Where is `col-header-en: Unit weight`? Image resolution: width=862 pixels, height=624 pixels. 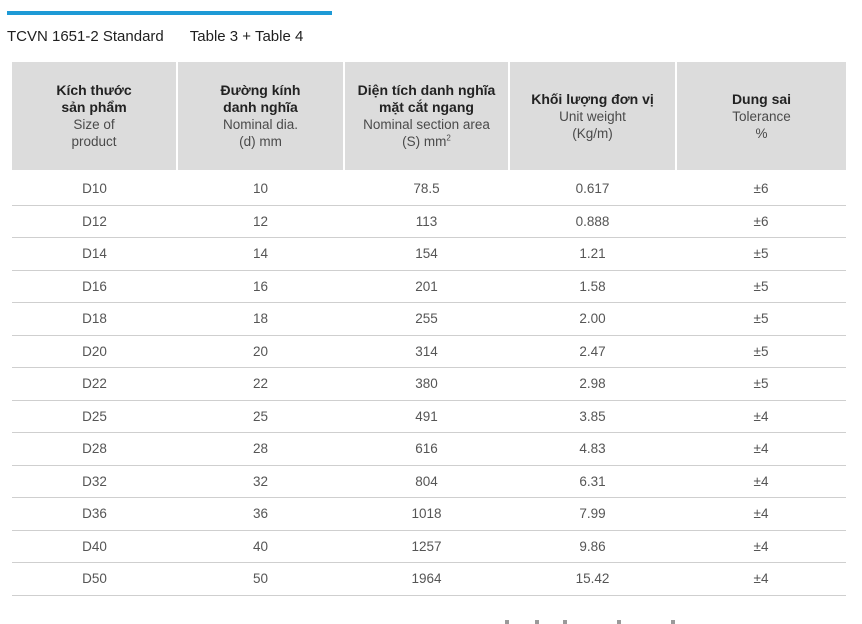
col-header-en: Unit weight is located at coordinates (592, 116).